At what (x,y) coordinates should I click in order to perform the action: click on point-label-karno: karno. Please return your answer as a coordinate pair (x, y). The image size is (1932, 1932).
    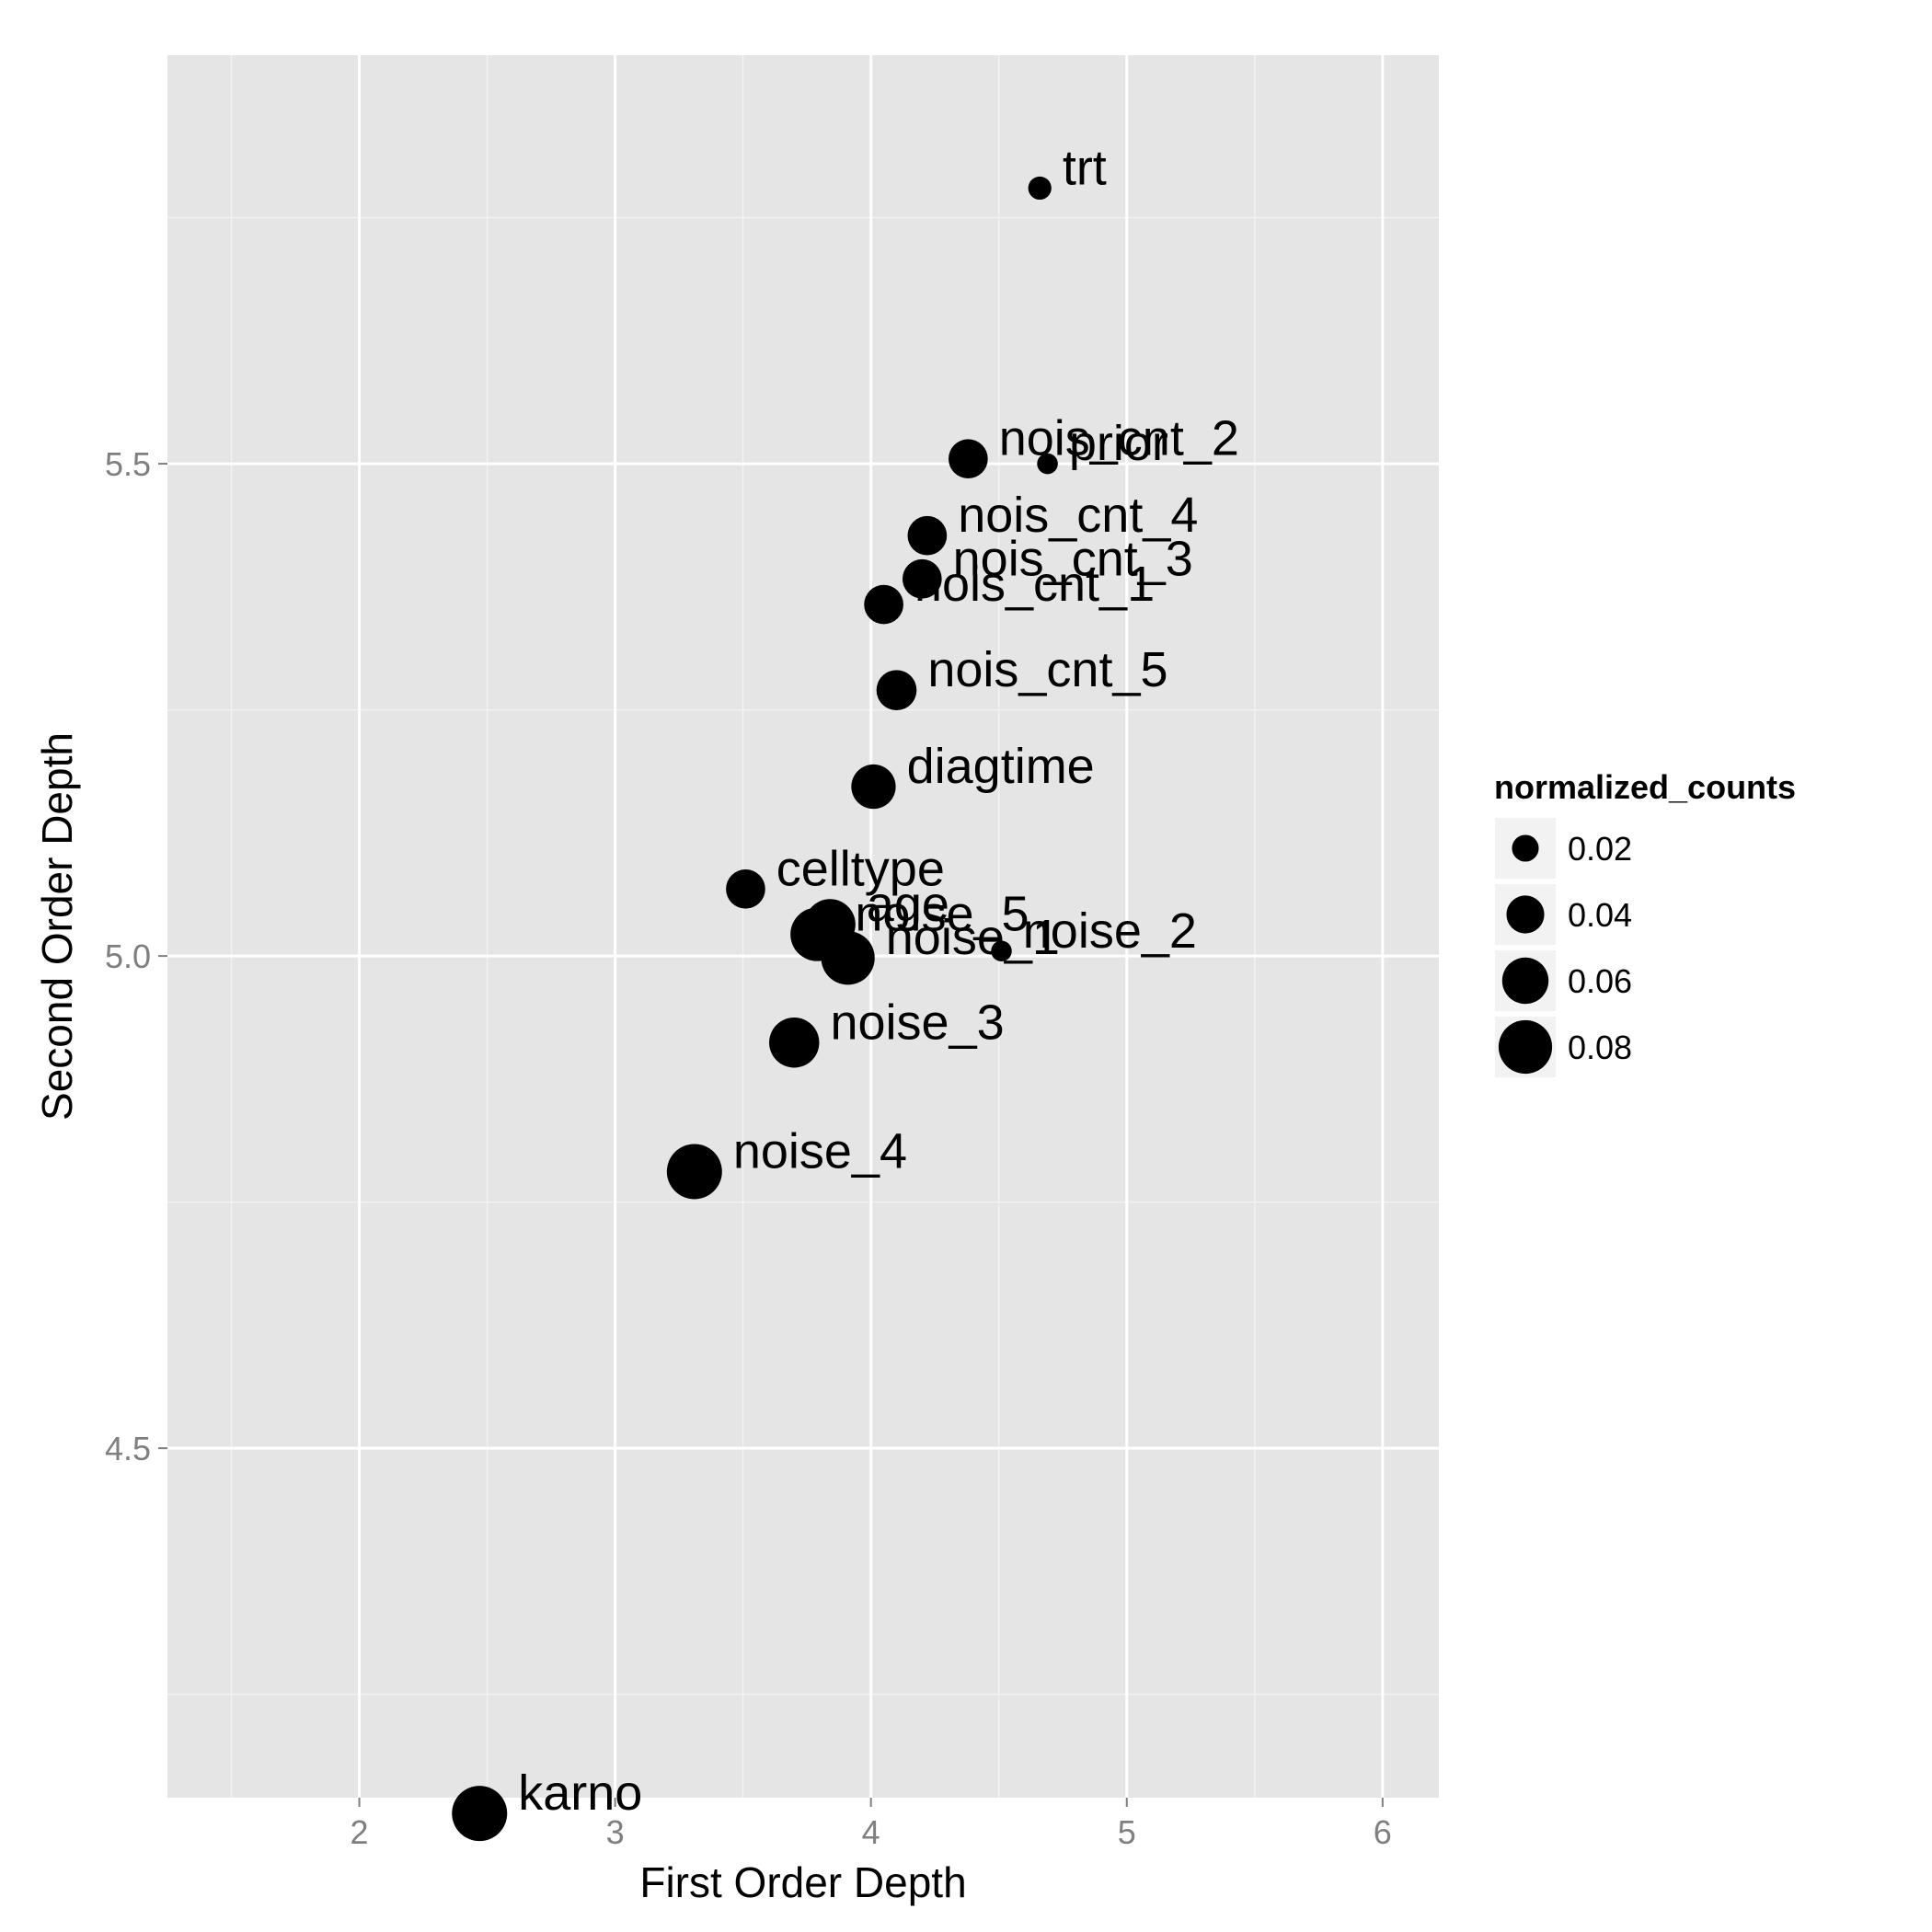
    Looking at the image, I should click on (580, 1793).